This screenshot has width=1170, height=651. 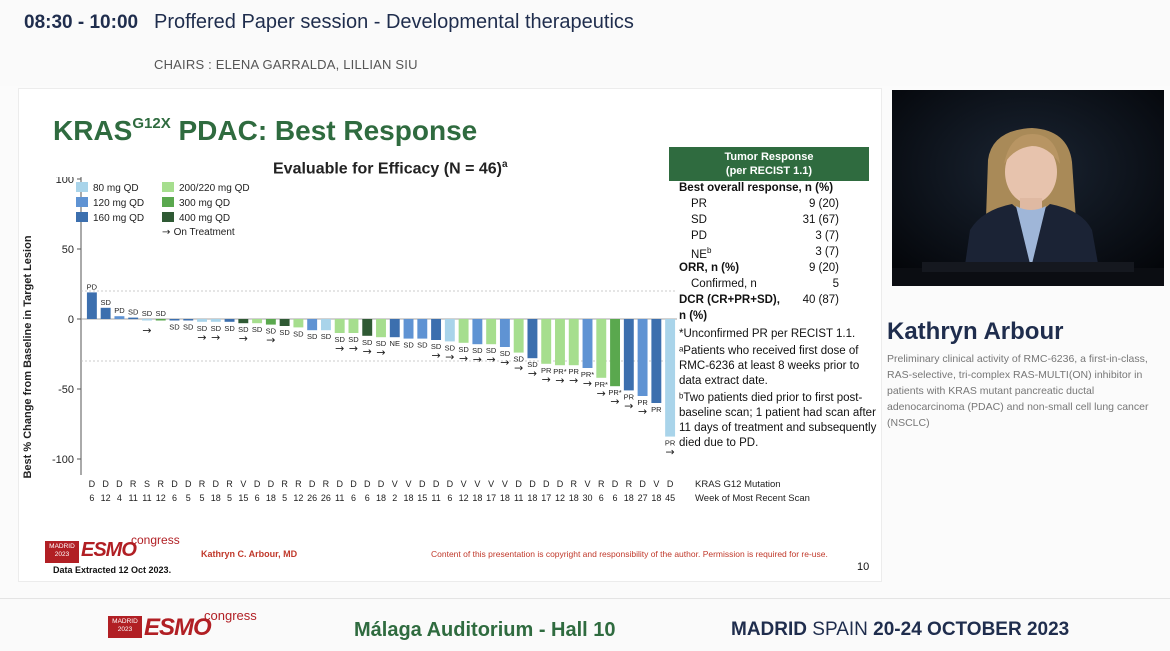 I want to click on tumor-response-row: DCR (CR+PR+SD), 40 (87), so click(x=769, y=301).